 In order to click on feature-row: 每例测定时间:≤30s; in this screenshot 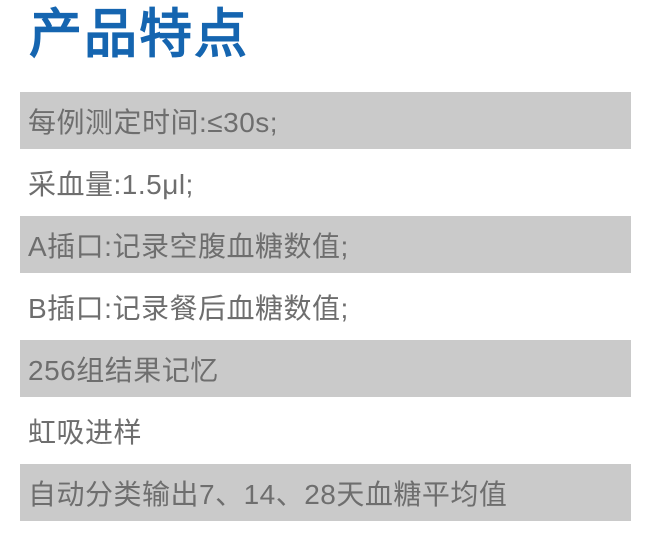, I will do `click(325, 120)`.